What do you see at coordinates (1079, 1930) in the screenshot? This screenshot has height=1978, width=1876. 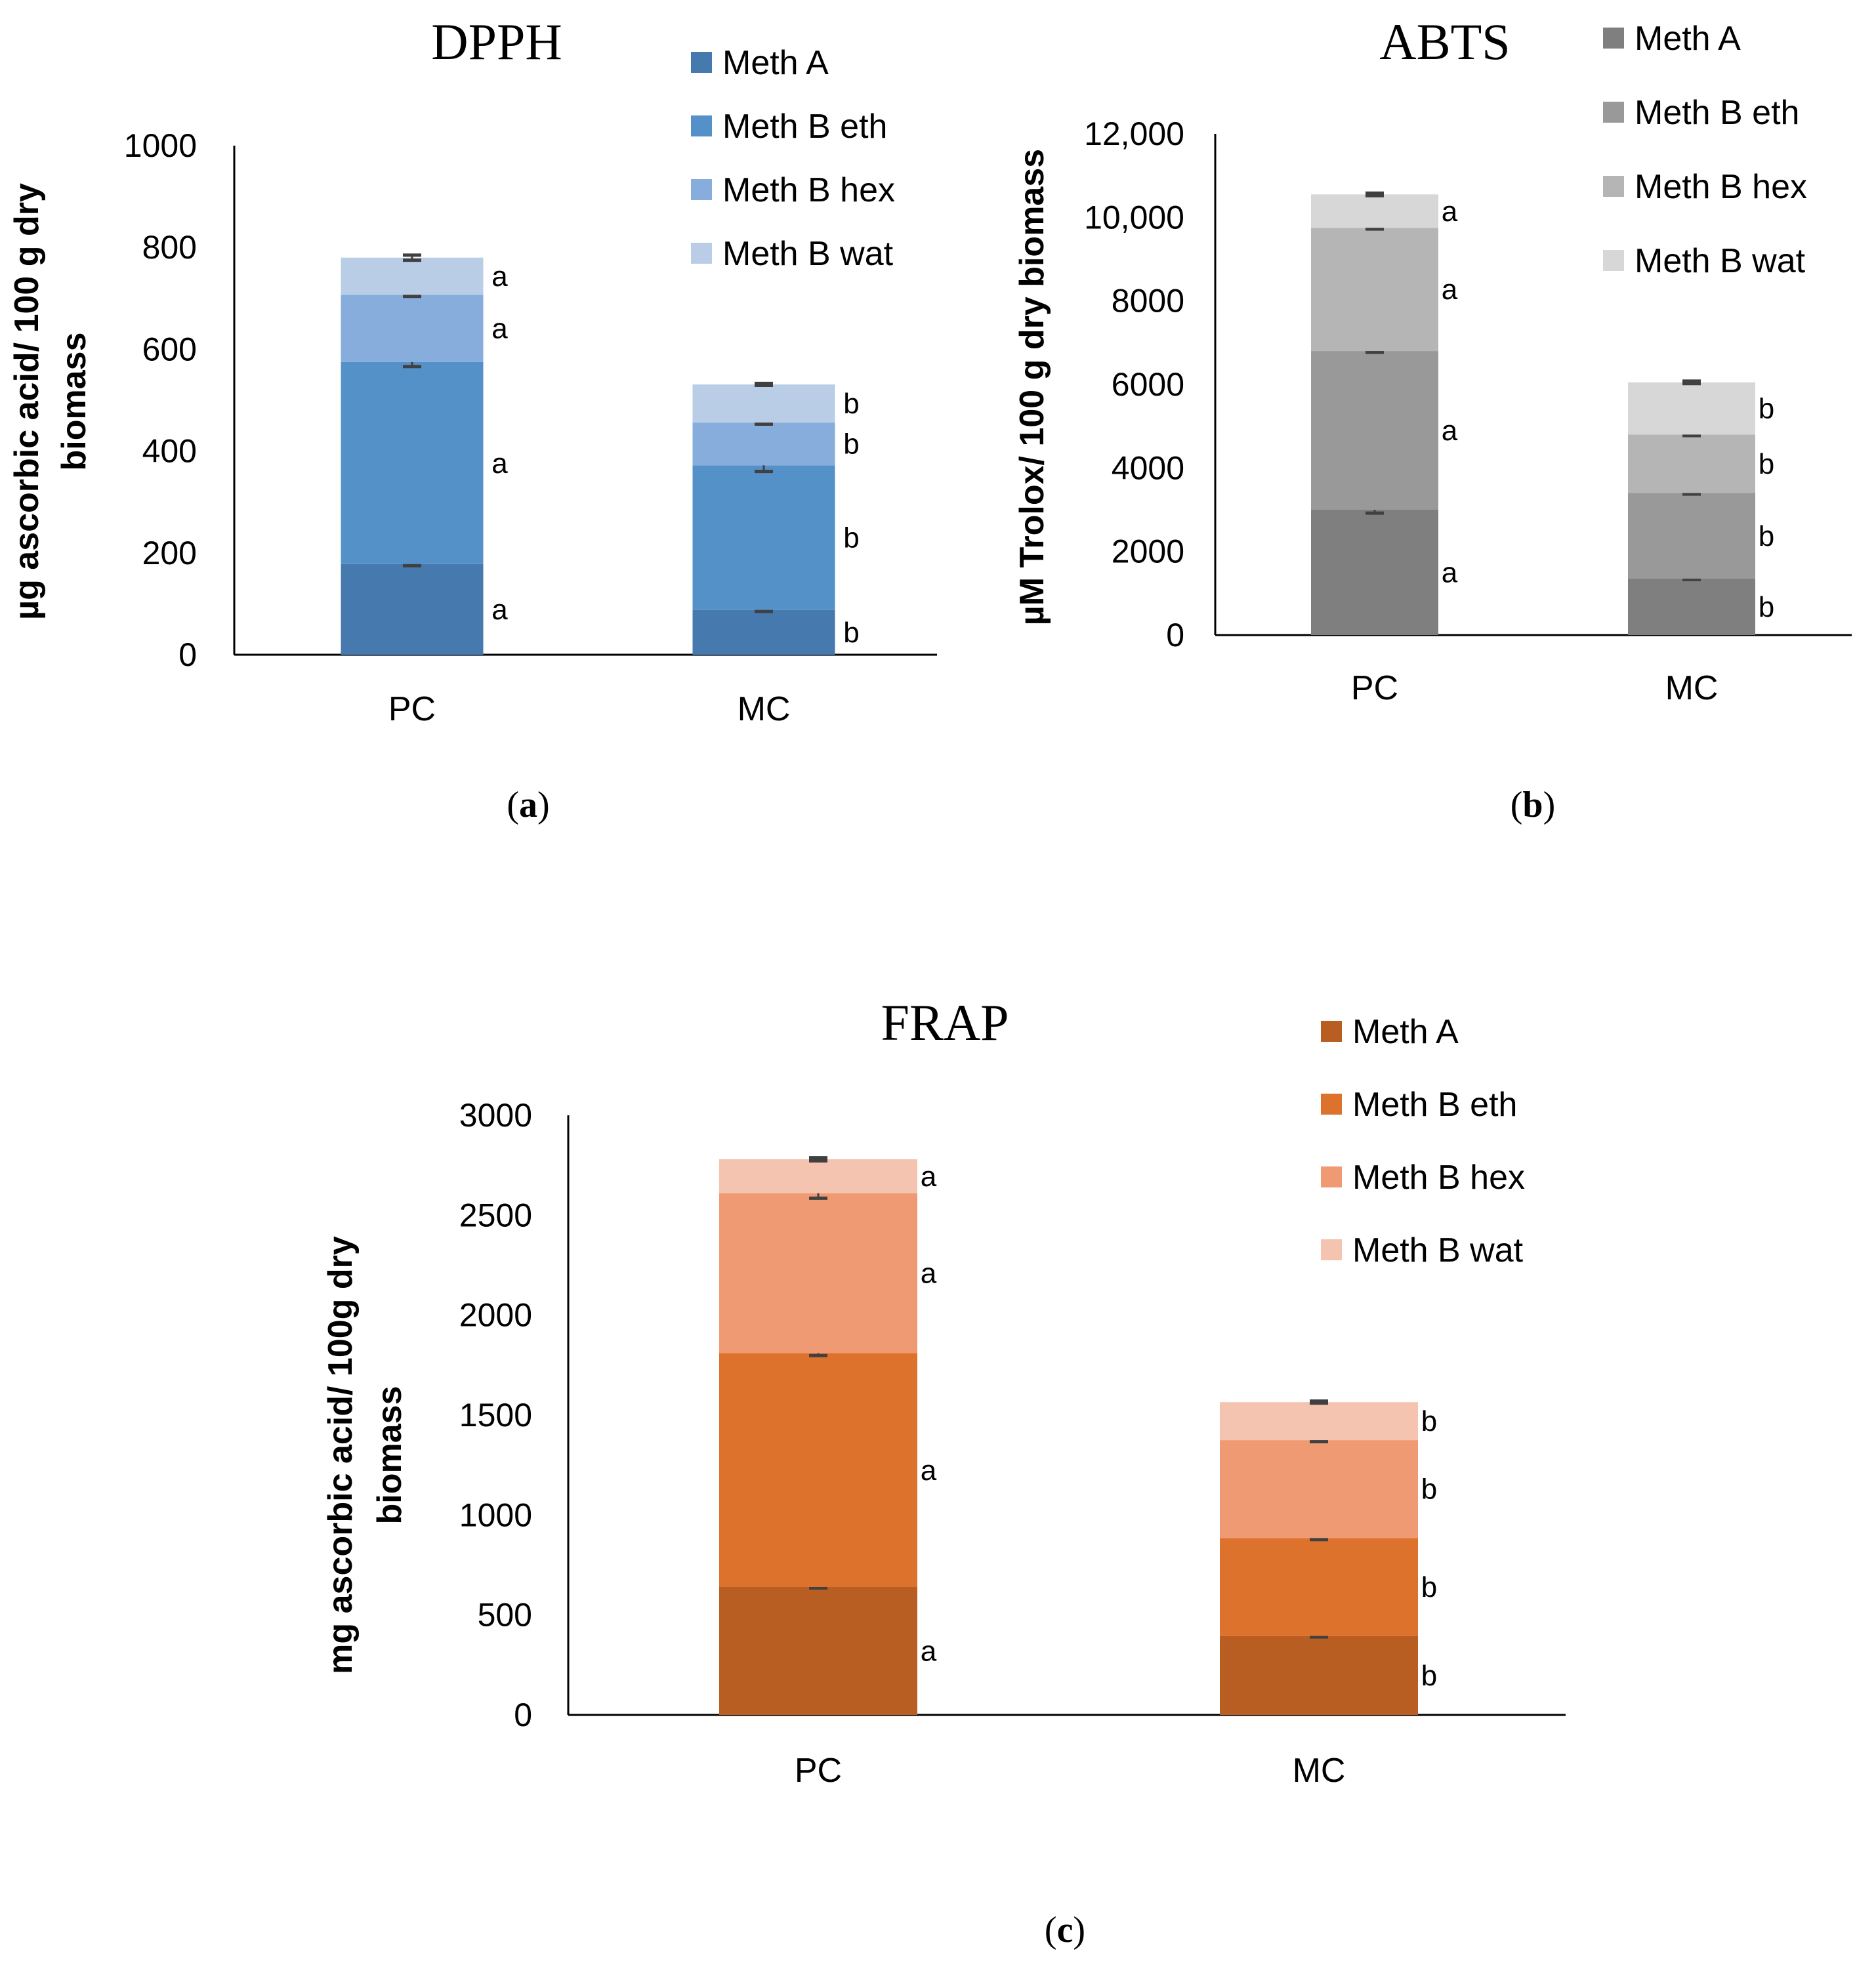 I see `panel-label-close-paren: )` at bounding box center [1079, 1930].